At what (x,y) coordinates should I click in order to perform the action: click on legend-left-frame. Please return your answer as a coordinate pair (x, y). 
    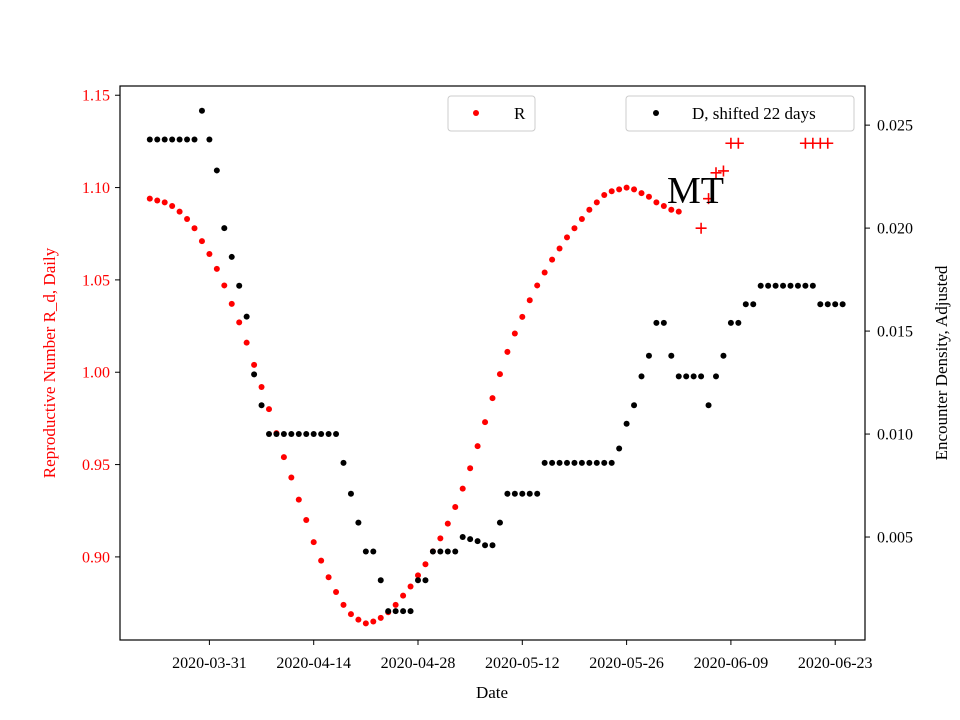
    Looking at the image, I should click on (491, 113).